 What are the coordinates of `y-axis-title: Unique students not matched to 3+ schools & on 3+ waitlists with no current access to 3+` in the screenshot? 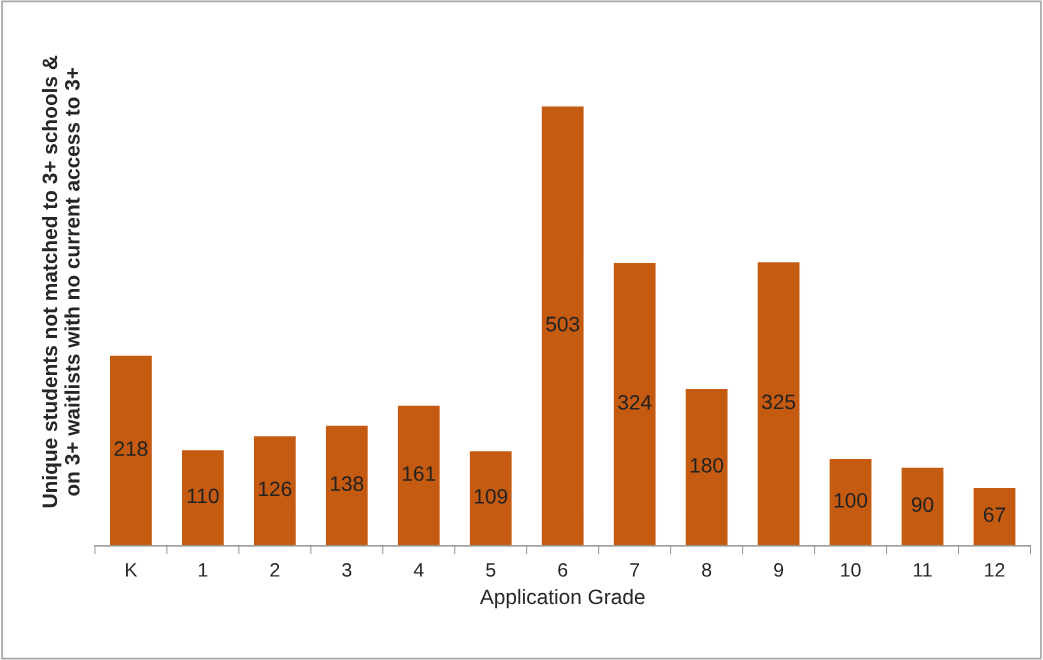 It's located at (60, 281).